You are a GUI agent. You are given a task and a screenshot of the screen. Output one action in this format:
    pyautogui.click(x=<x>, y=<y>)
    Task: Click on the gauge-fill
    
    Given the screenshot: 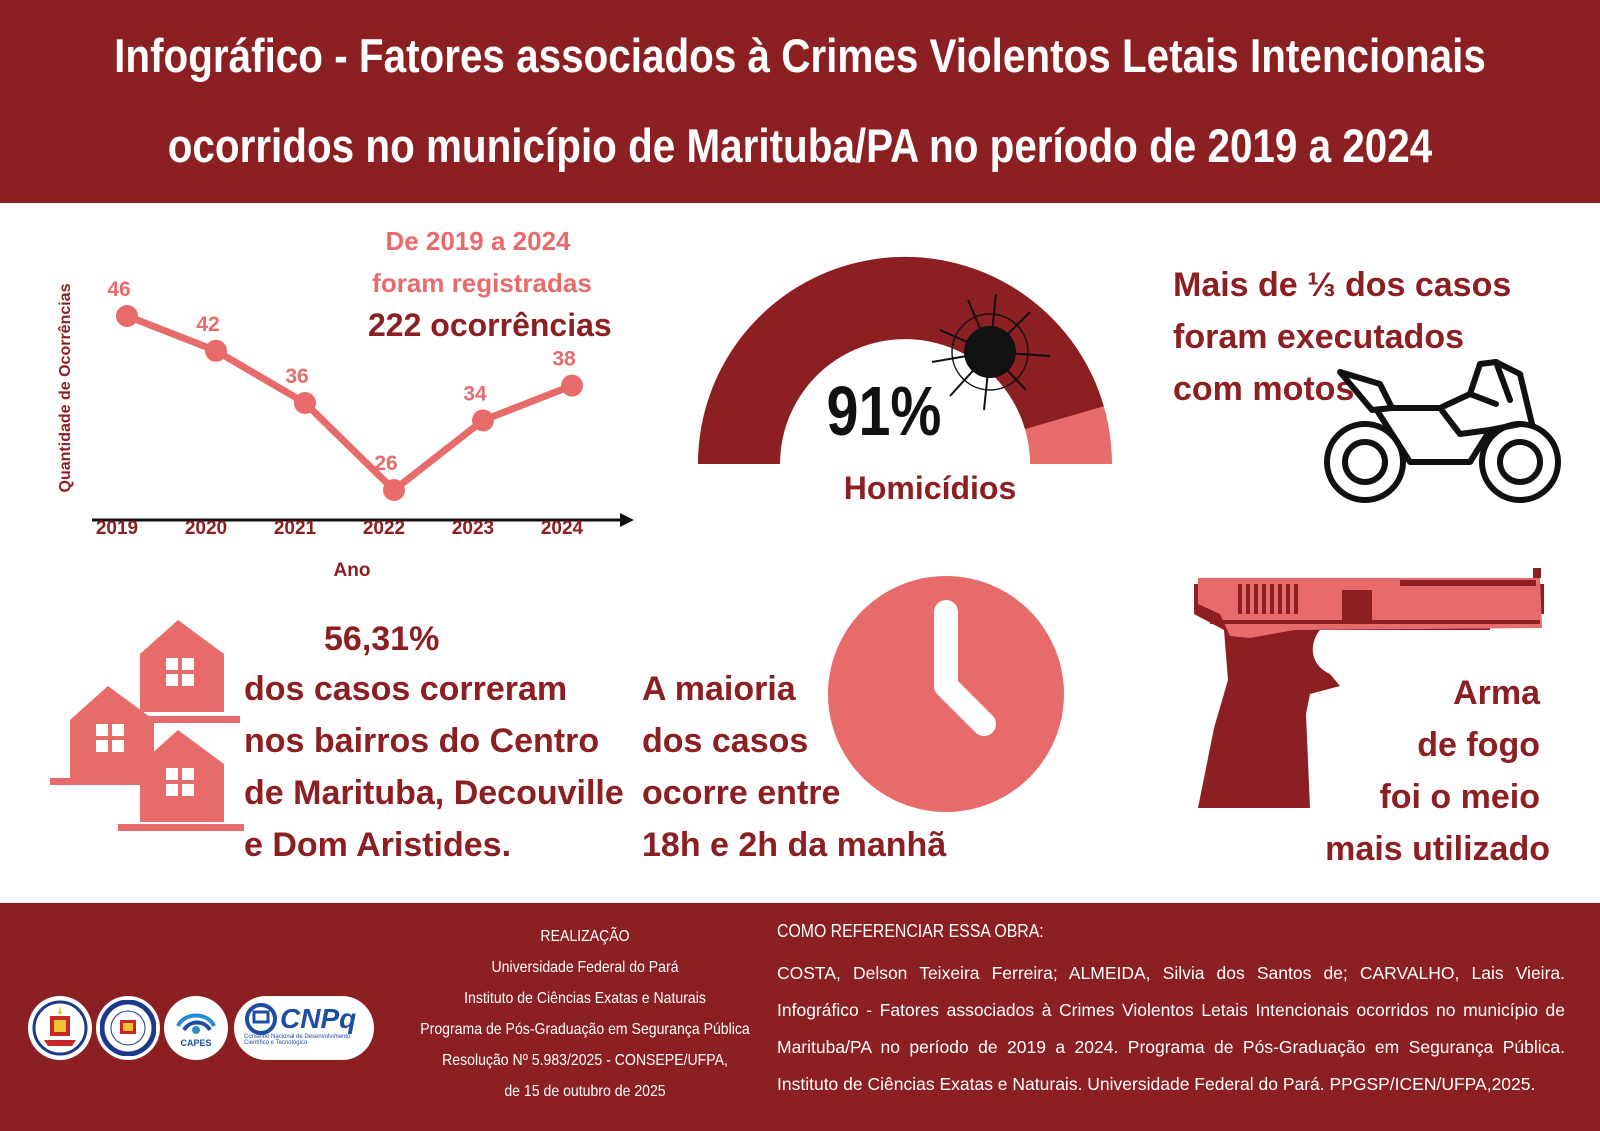 What is the action you would take?
    pyautogui.click(x=900, y=360)
    